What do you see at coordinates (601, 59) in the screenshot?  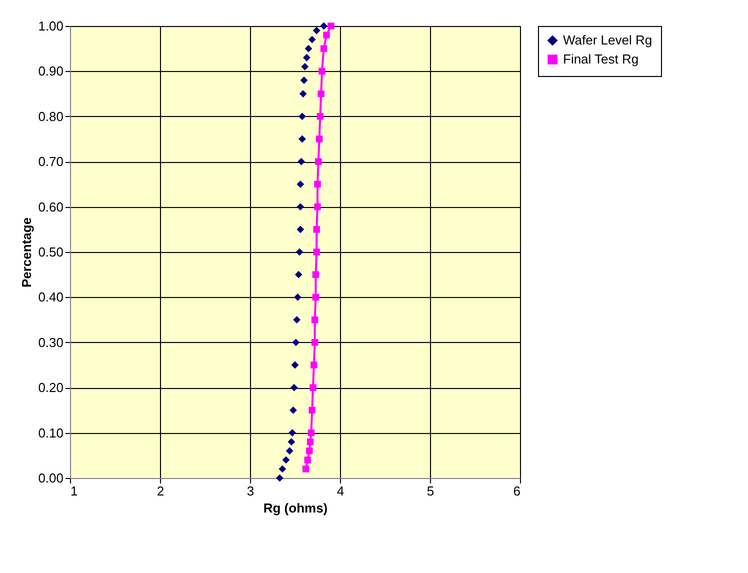 I see `legend-label: Final Test Rg` at bounding box center [601, 59].